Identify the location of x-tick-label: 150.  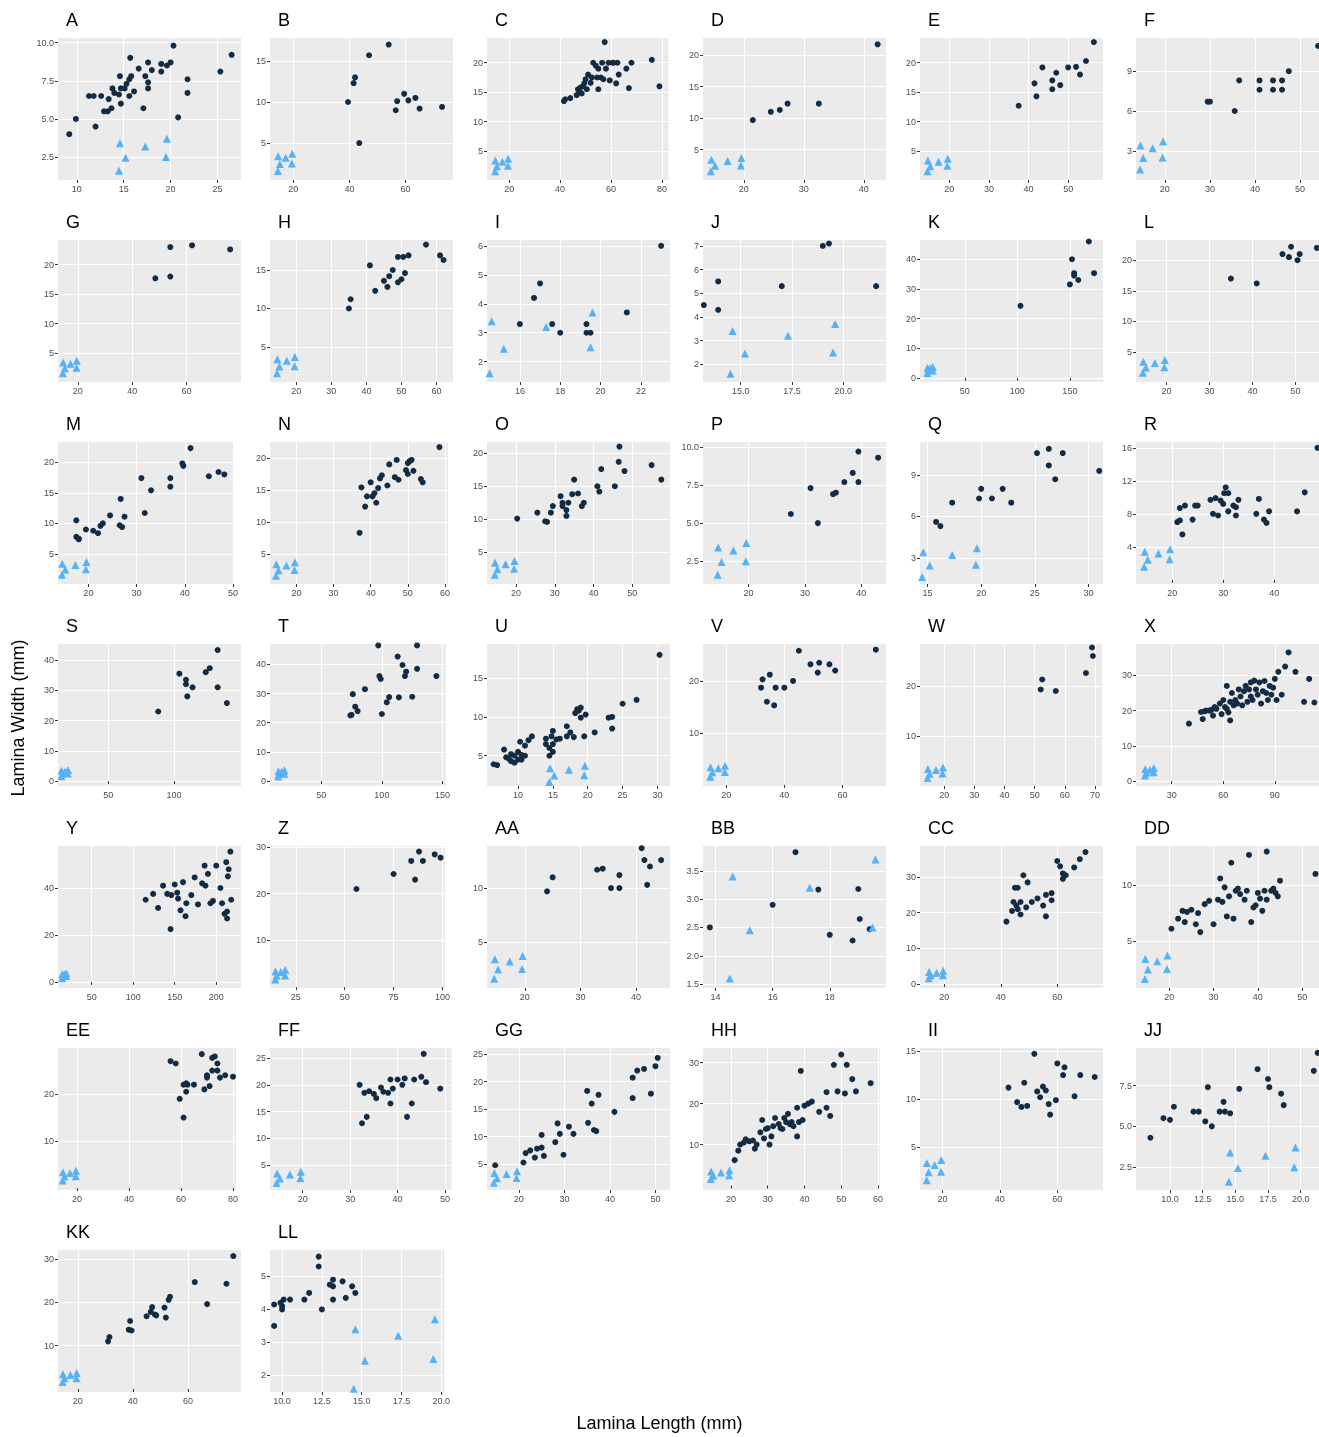
(1070, 390).